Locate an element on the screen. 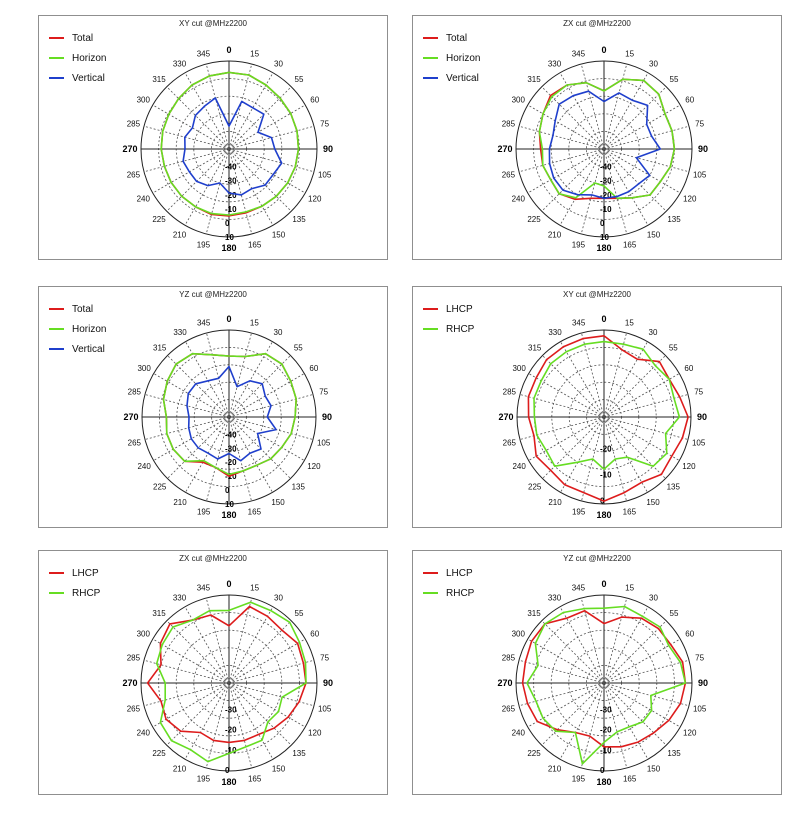 This screenshot has width=800, height=816. chart-title: ZX cut @MHz2200 is located at coordinates (213, 558).